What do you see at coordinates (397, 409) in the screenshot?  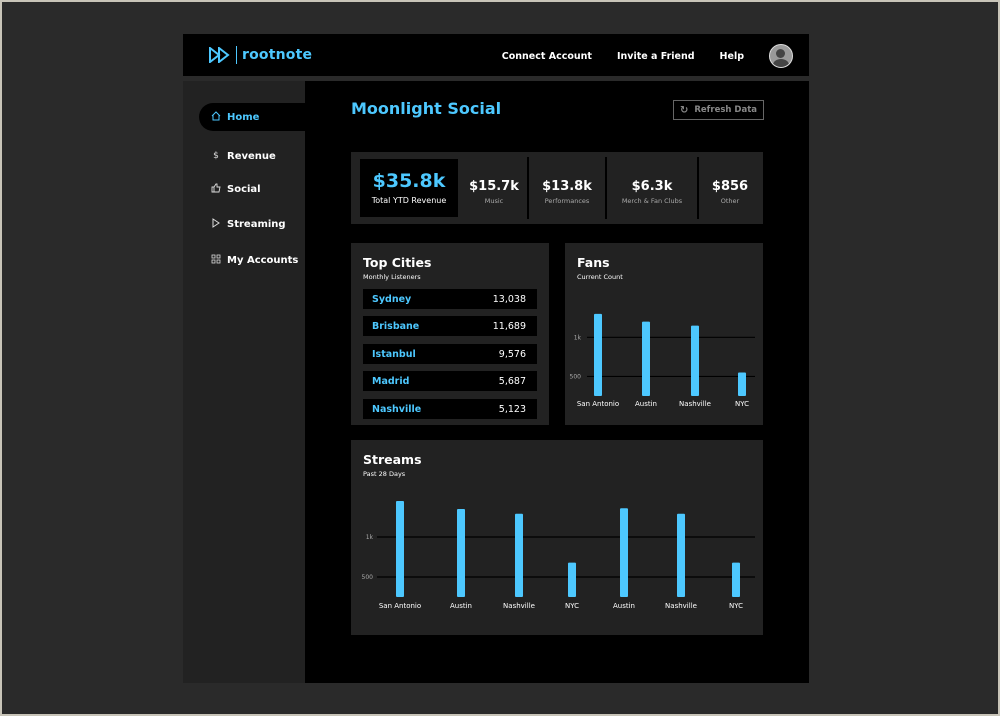 I see `city-name: Nashville` at bounding box center [397, 409].